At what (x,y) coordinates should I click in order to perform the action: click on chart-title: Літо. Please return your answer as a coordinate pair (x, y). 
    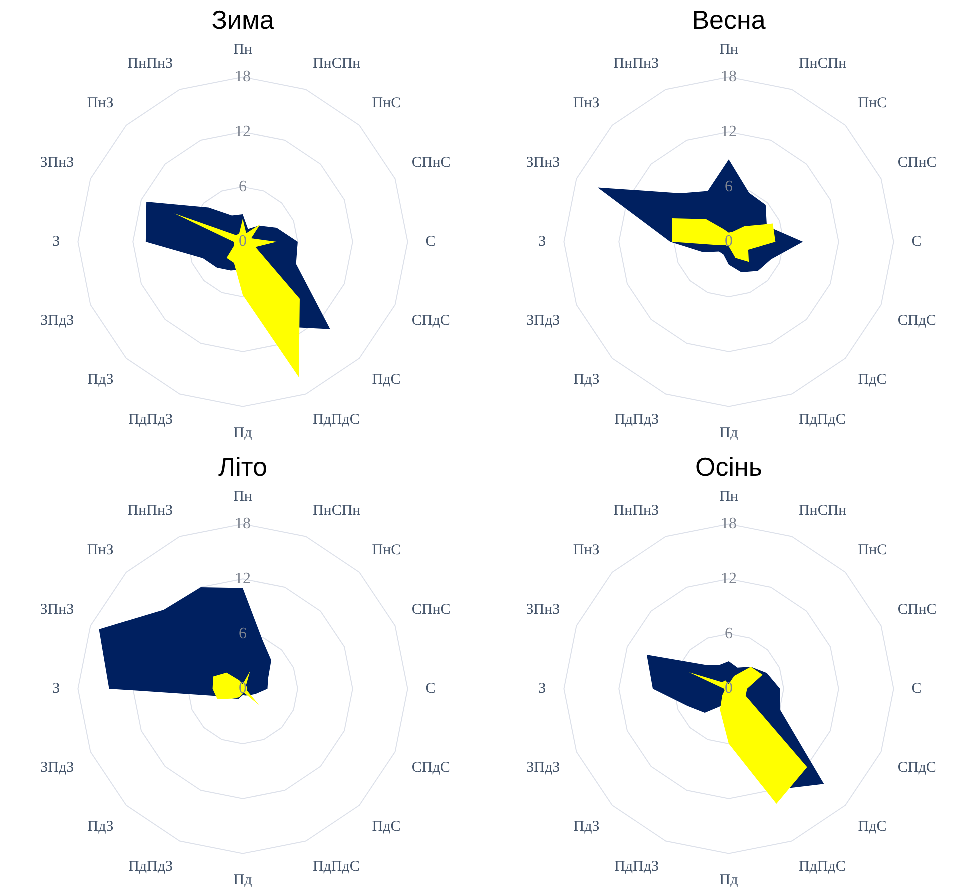
    Looking at the image, I should click on (243, 467).